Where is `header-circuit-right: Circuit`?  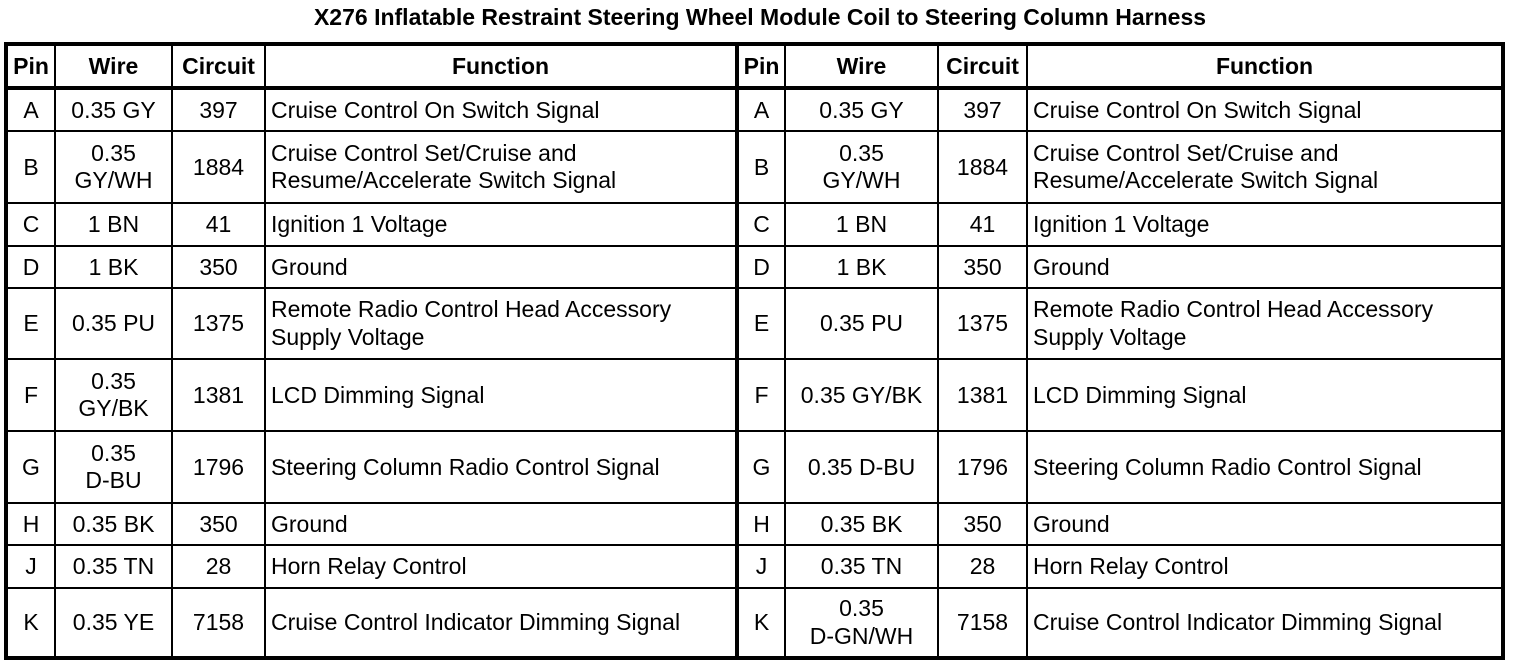
header-circuit-right: Circuit is located at coordinates (982, 67).